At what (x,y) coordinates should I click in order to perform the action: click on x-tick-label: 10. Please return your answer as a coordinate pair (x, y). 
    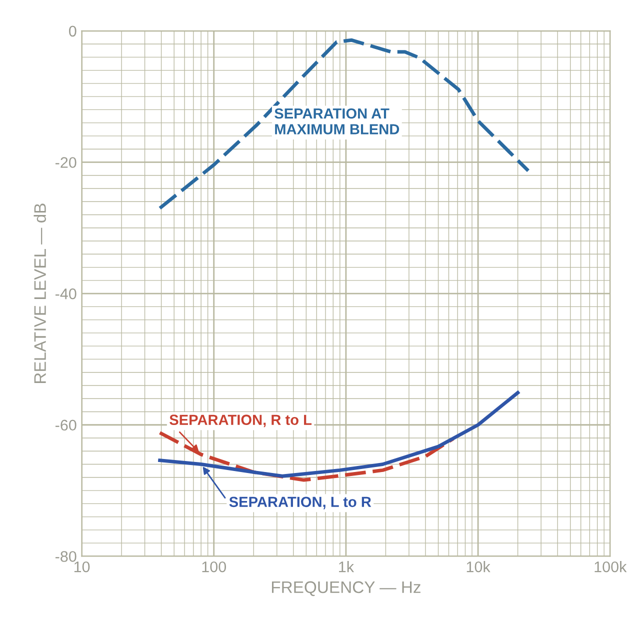
    Looking at the image, I should click on (82, 566).